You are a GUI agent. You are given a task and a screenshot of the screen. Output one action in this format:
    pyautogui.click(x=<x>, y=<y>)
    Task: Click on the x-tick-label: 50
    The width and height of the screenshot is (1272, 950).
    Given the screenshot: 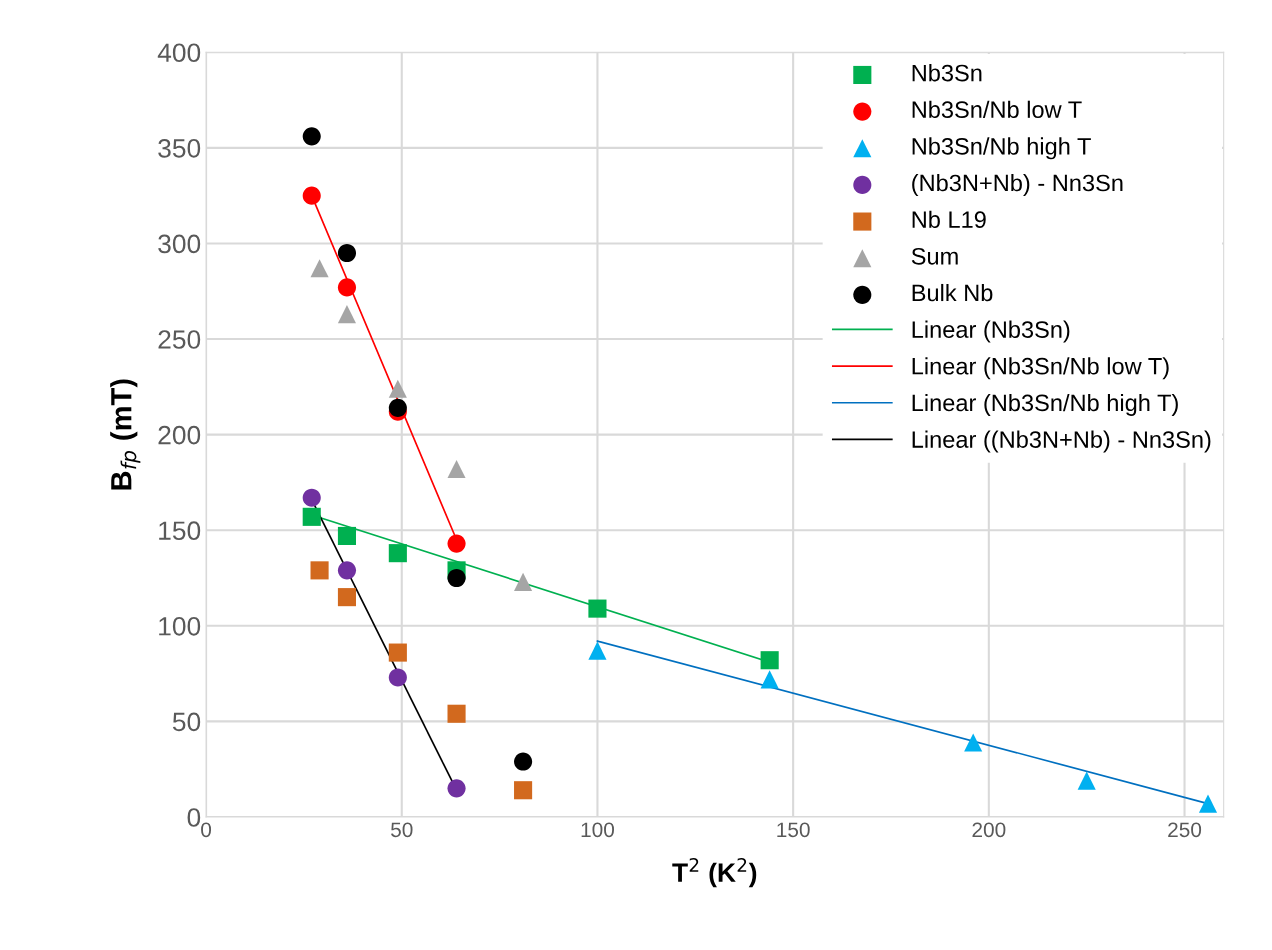 What is the action you would take?
    pyautogui.click(x=402, y=830)
    